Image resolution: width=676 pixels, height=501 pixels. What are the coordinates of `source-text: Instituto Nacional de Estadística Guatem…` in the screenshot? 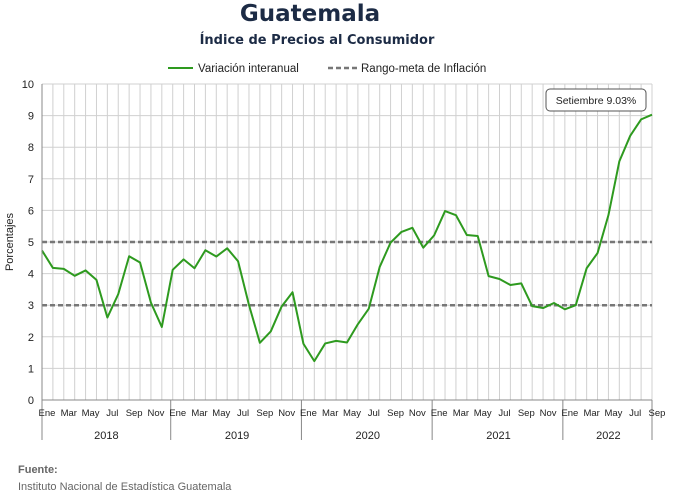 It's located at (125, 487).